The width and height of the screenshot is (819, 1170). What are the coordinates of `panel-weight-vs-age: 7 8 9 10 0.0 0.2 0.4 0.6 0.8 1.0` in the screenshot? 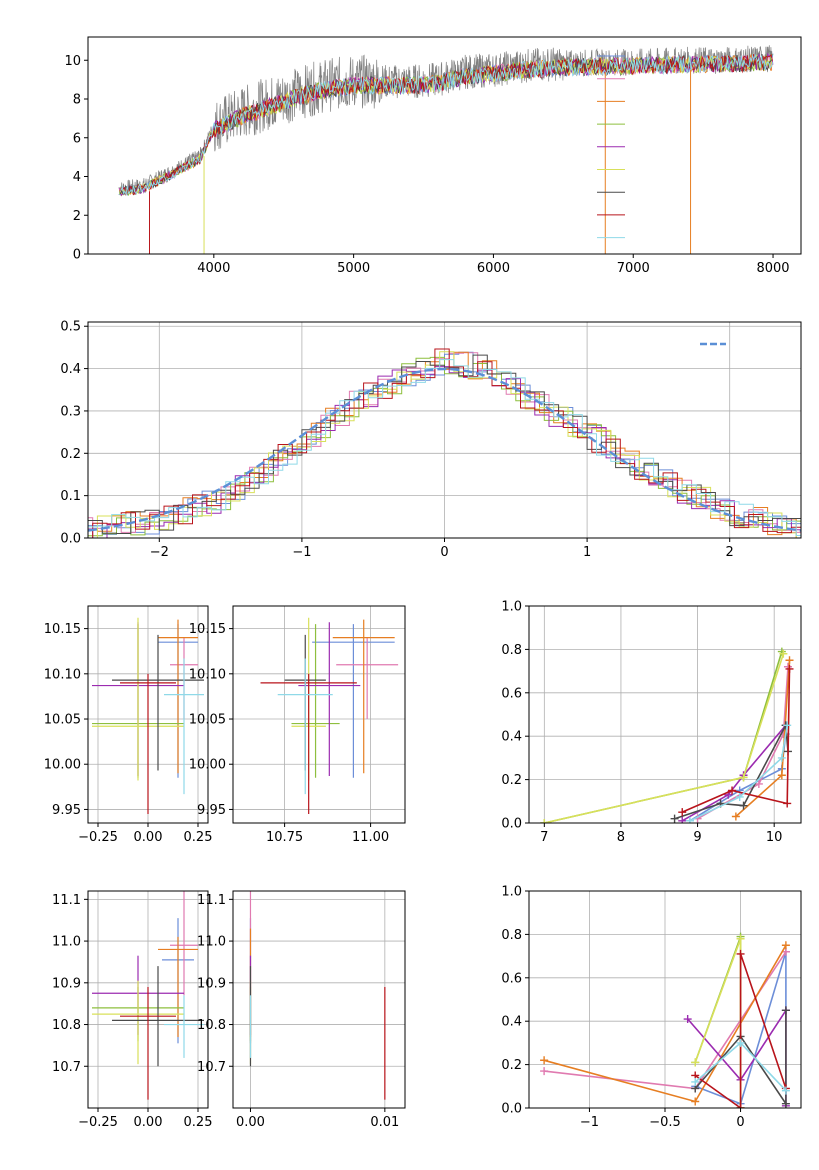 It's located at (651, 722).